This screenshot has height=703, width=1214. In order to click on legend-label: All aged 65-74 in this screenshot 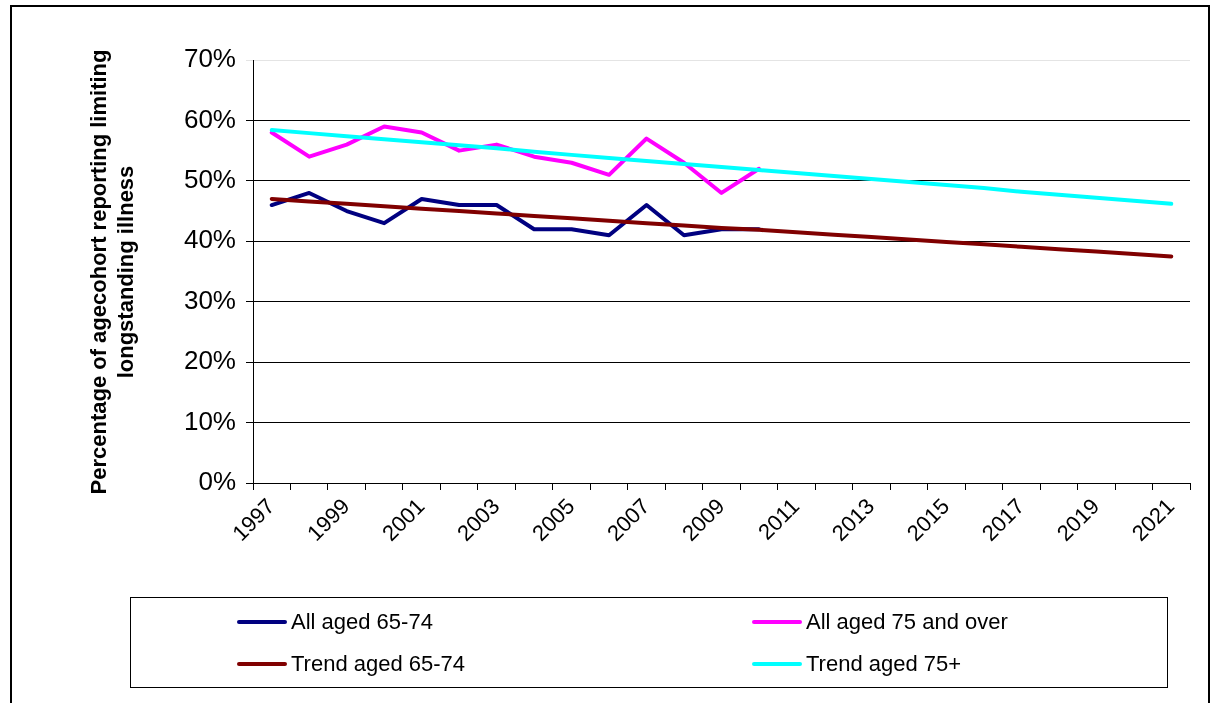, I will do `click(362, 621)`.